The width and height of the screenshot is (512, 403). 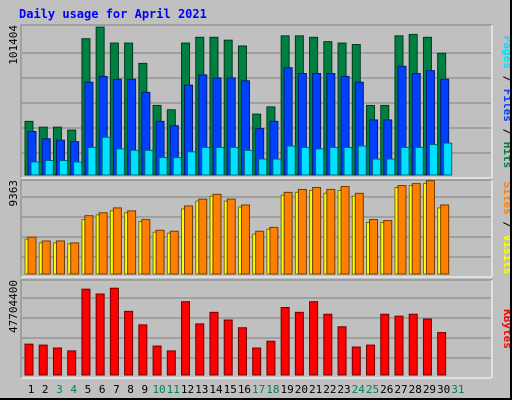 What do you see at coordinates (59, 389) in the screenshot?
I see `x-tick-3: 3` at bounding box center [59, 389].